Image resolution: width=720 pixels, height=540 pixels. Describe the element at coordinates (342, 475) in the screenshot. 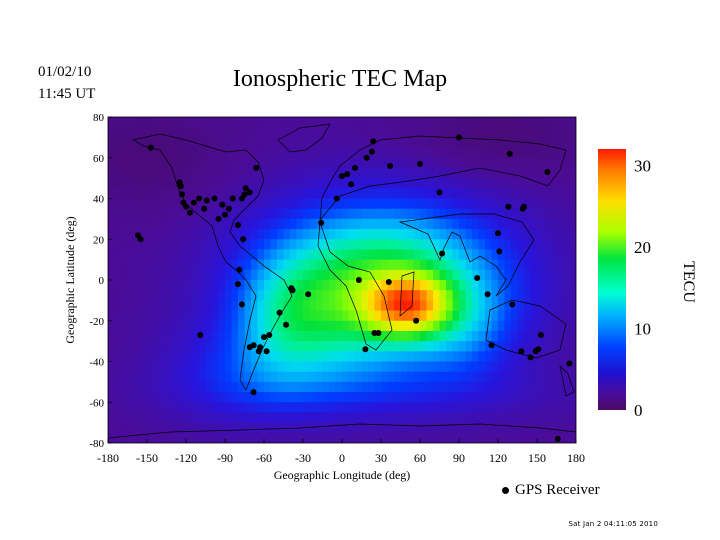

I see `x-axis-label: Geographic Longitude (deg)` at that location.